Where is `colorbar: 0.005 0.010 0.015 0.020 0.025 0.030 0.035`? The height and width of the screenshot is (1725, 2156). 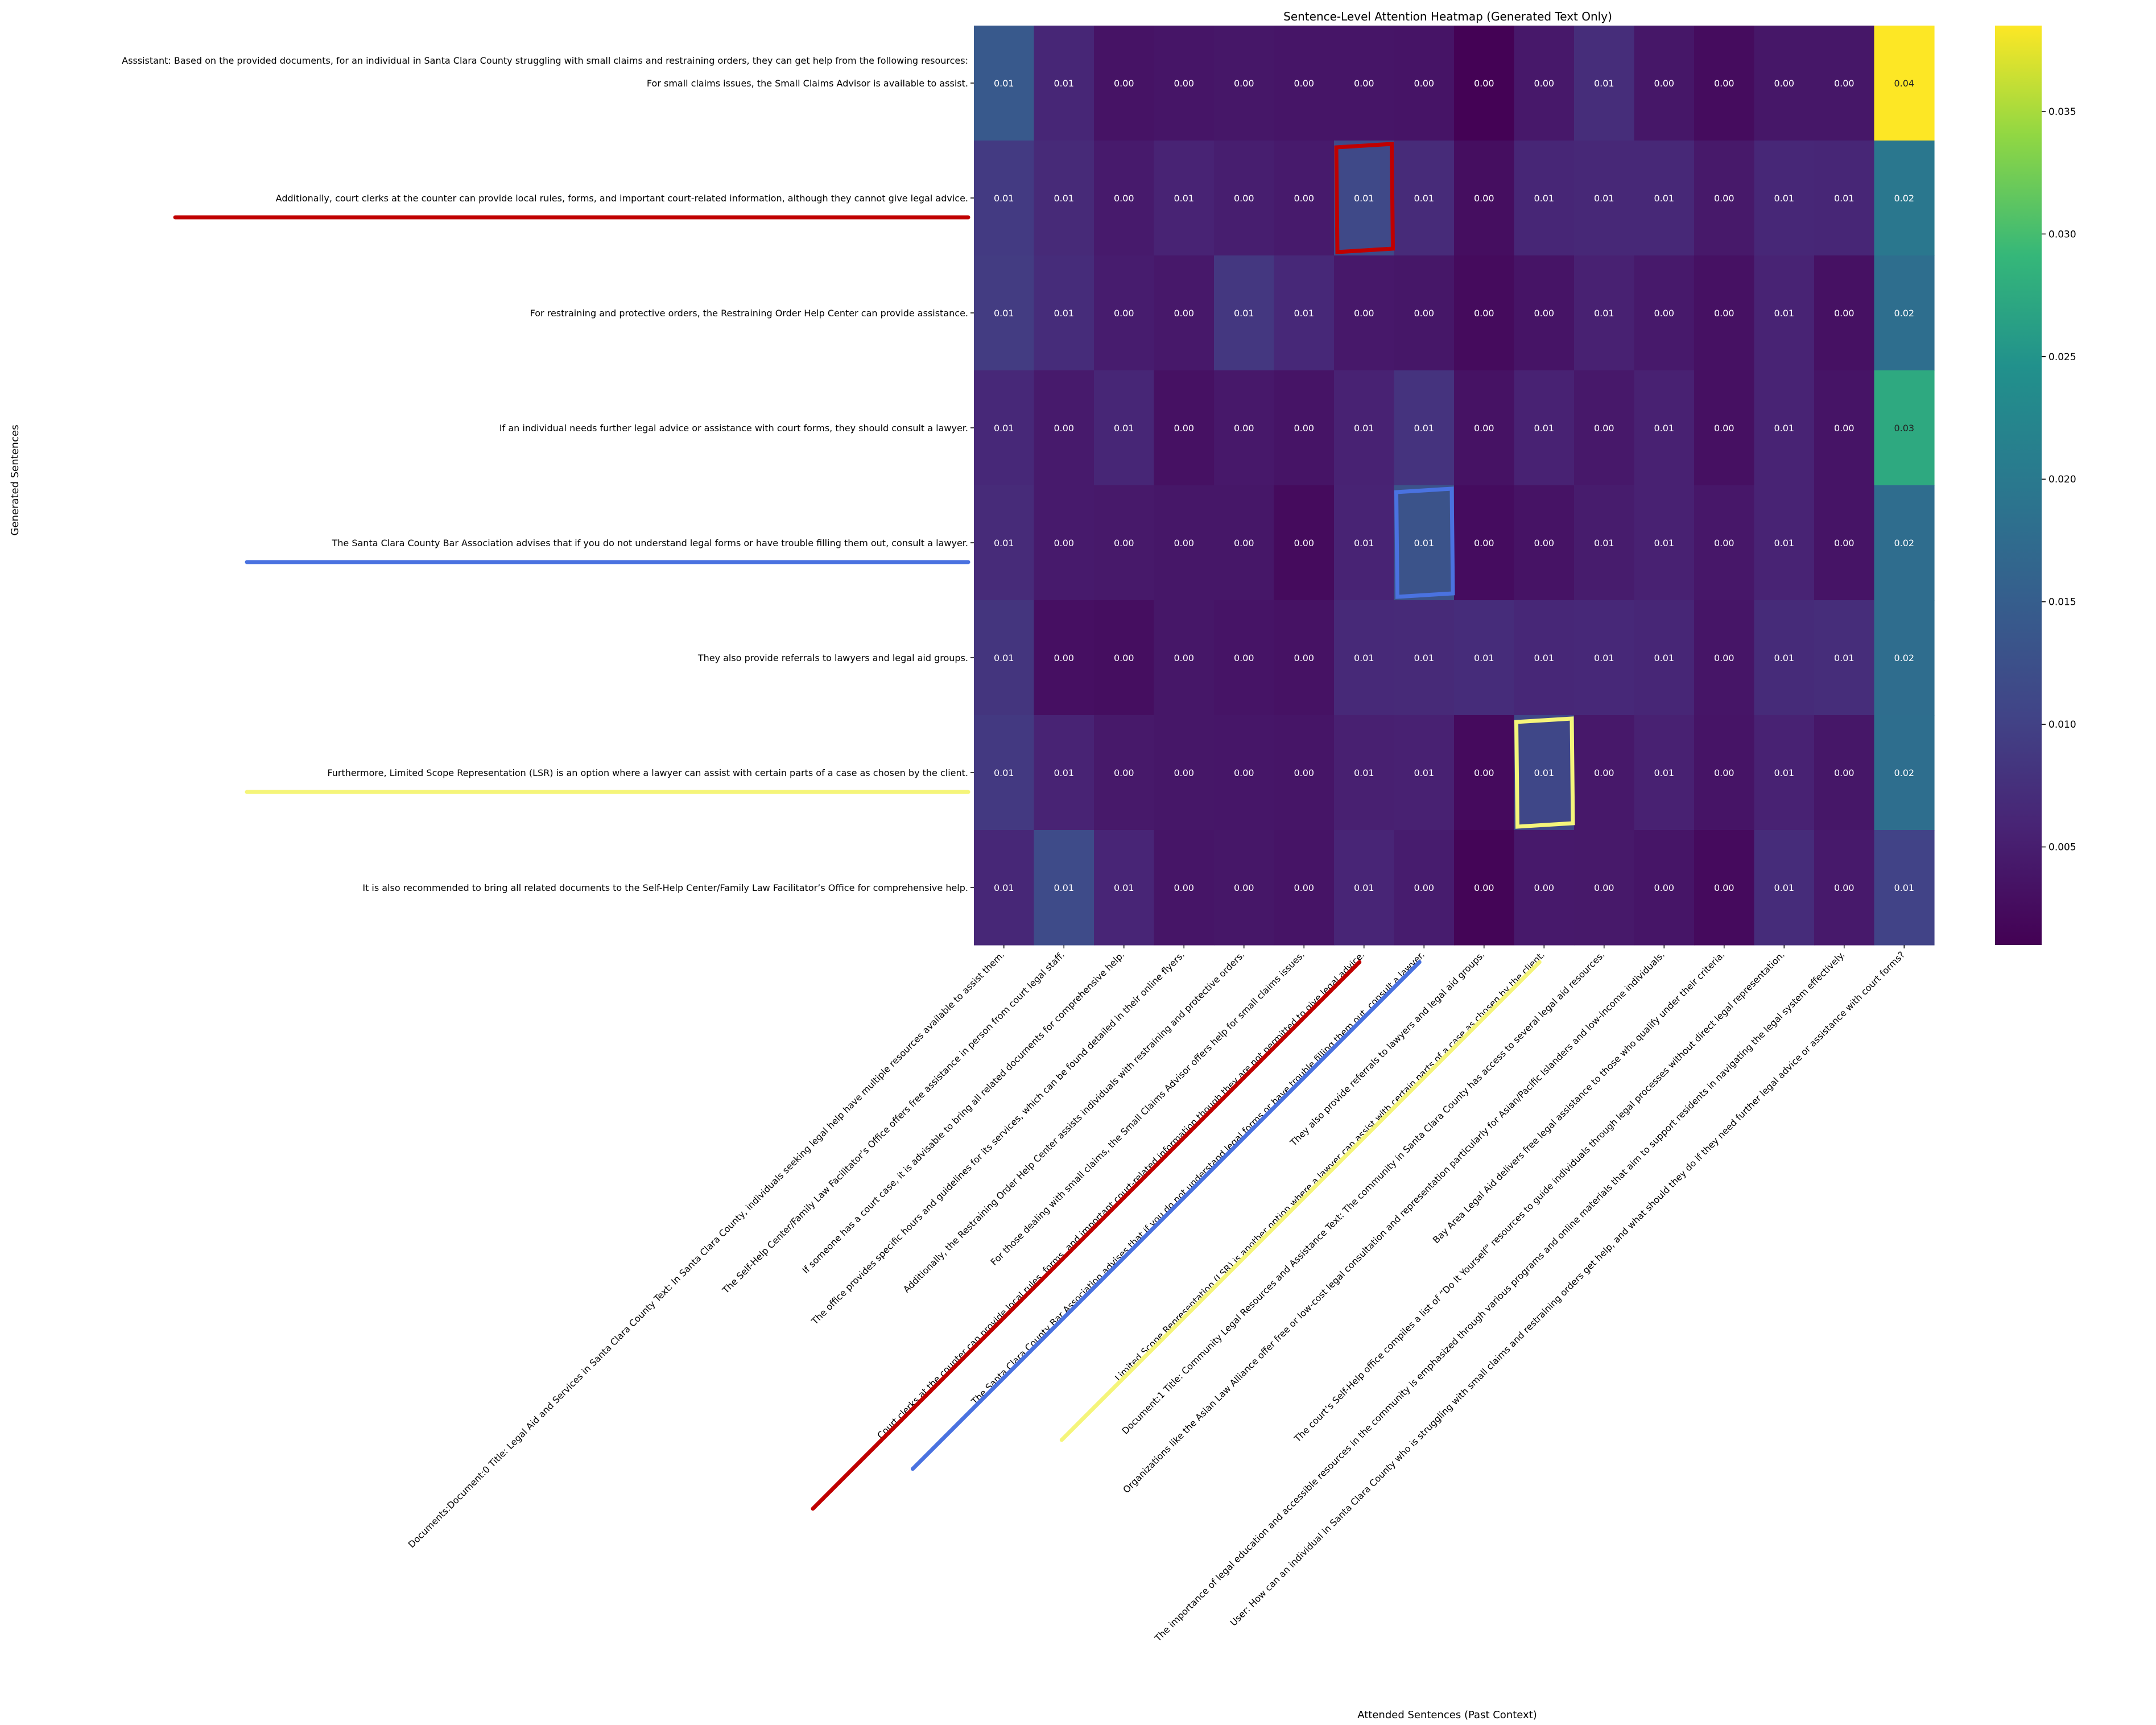
colorbar: 0.005 0.010 0.015 0.020 0.025 0.030 0.035 is located at coordinates (2035, 485).